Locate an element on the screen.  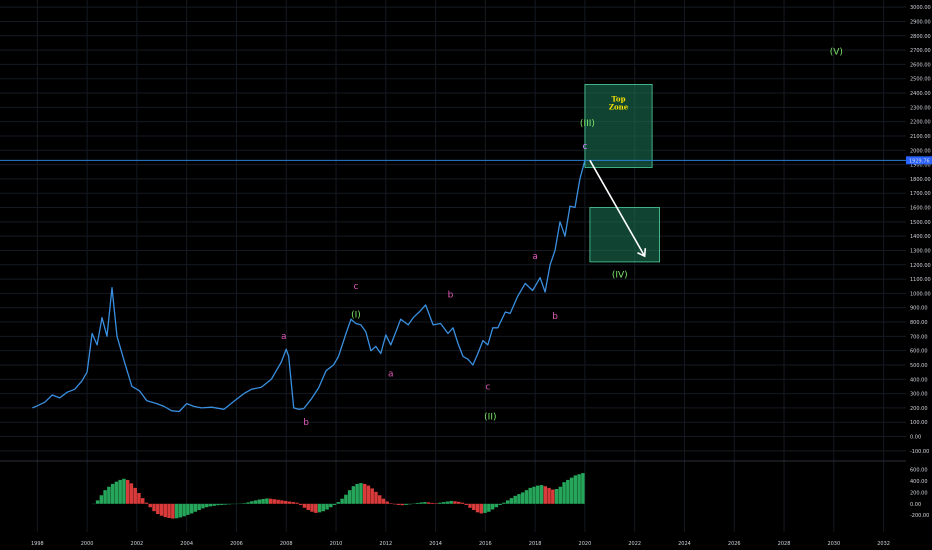
y-tick-label: 900.00 is located at coordinates (919, 309).